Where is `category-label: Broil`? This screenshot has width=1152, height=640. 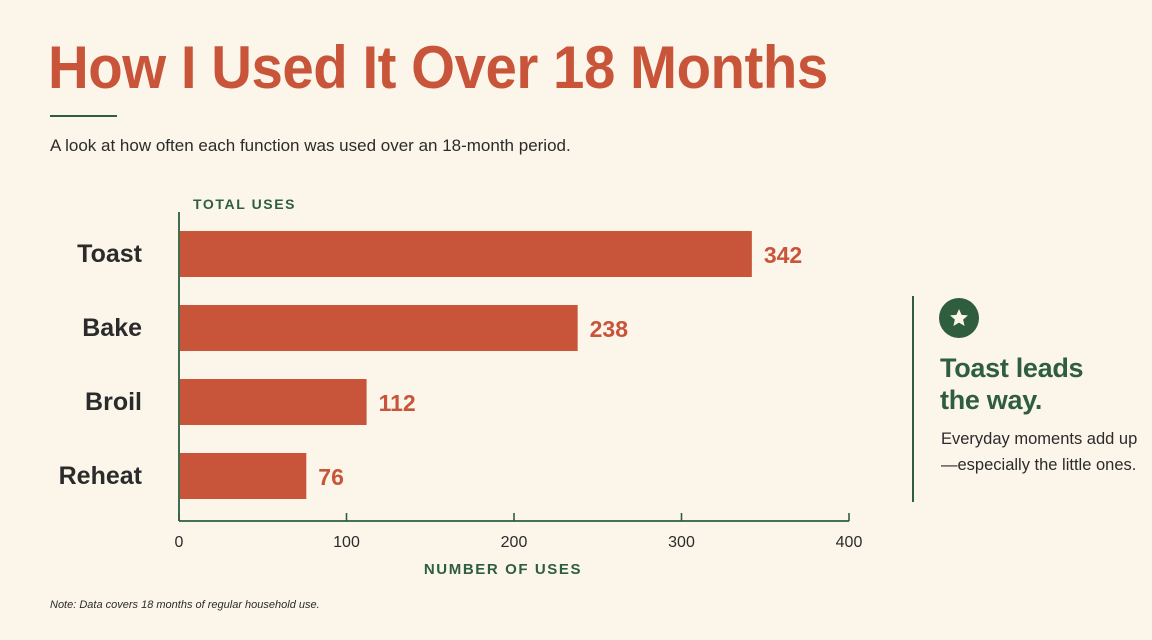 category-label: Broil is located at coordinates (113, 402).